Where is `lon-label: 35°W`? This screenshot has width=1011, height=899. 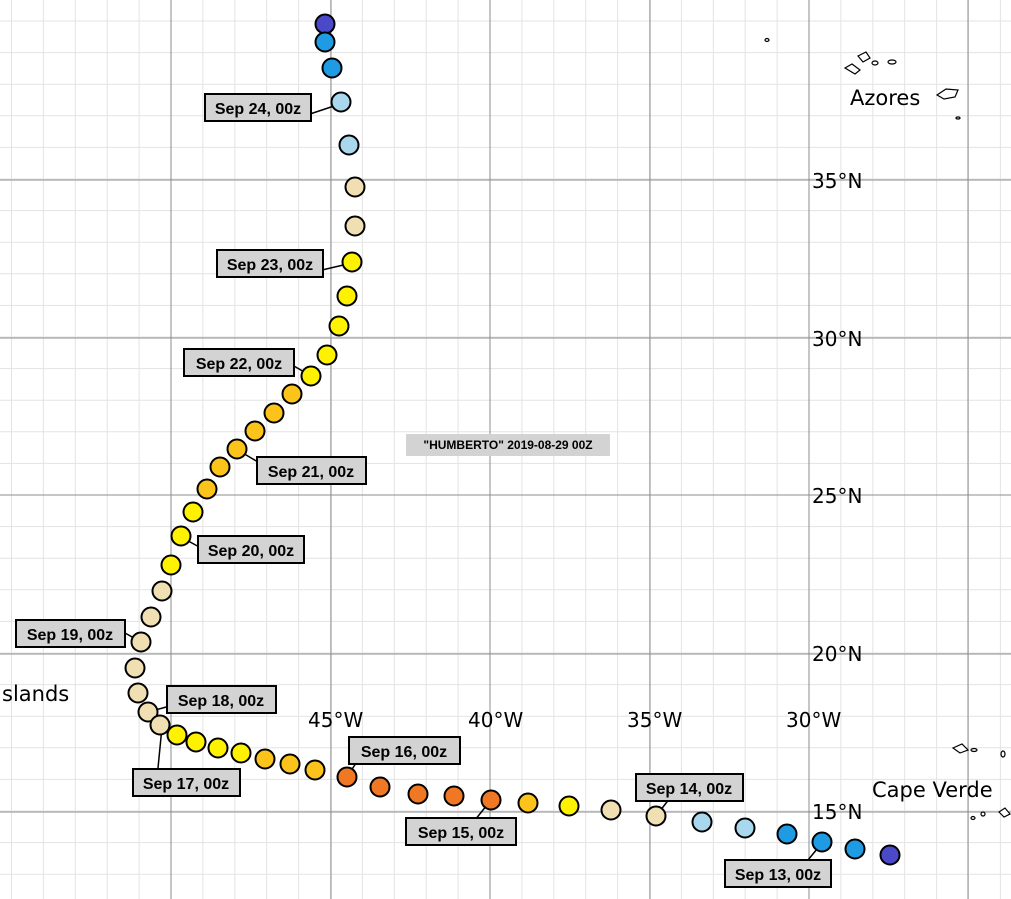 lon-label: 35°W is located at coordinates (654, 720).